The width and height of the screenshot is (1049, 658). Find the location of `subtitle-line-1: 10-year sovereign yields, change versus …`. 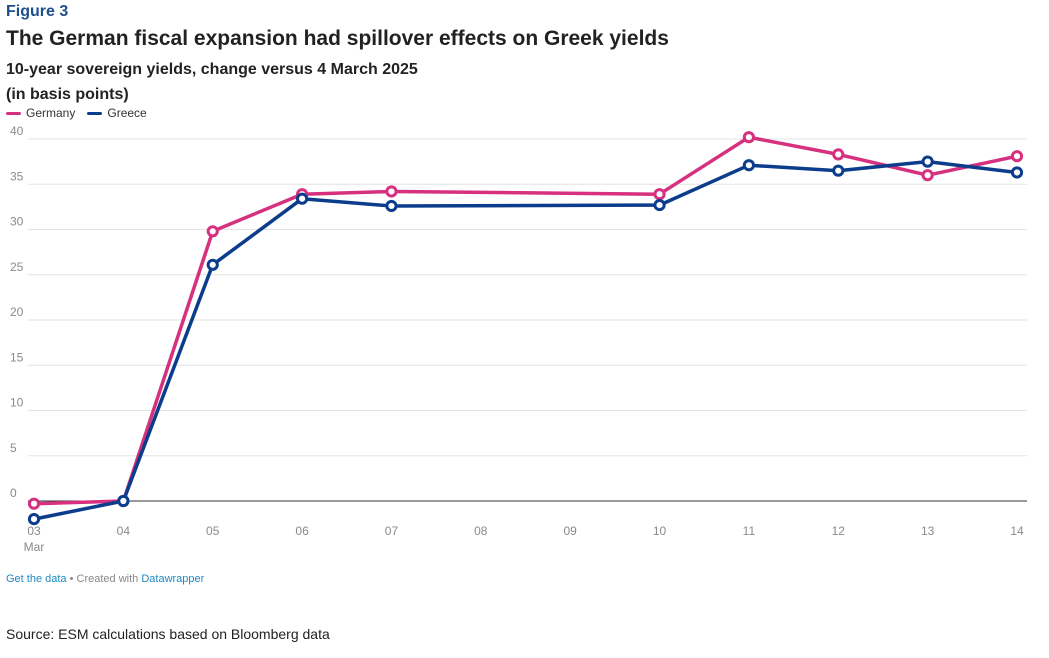

subtitle-line-1: 10-year sovereign yields, change versus … is located at coordinates (212, 69).